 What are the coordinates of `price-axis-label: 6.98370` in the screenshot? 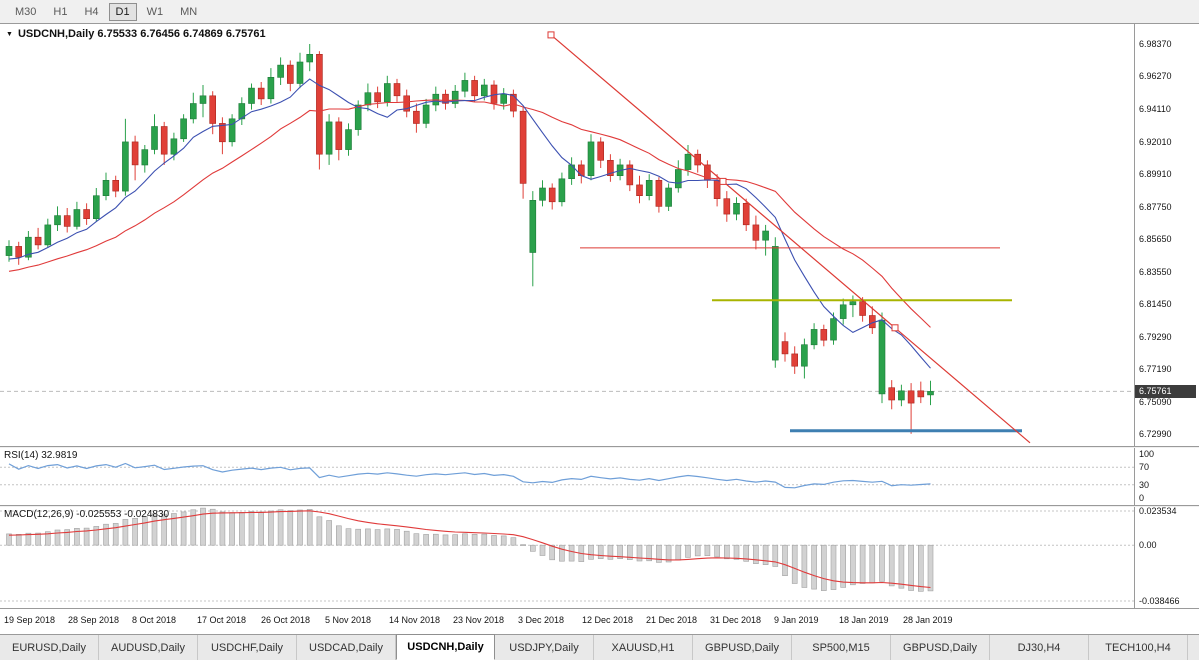 It's located at (1155, 44).